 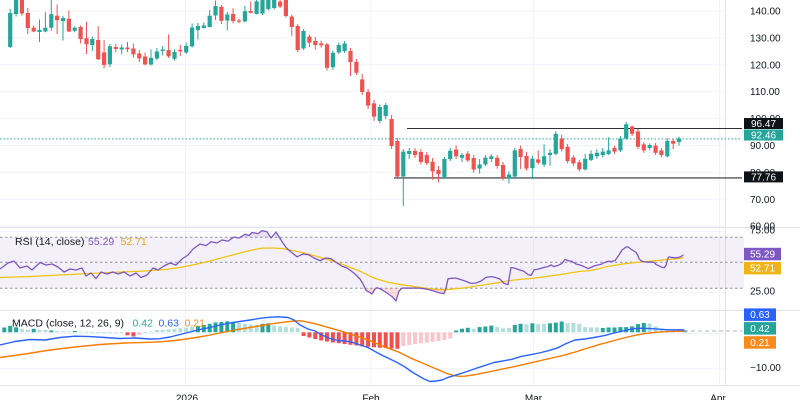 What do you see at coordinates (765, 92) in the screenshot?
I see `svg-text: 110.00` at bounding box center [765, 92].